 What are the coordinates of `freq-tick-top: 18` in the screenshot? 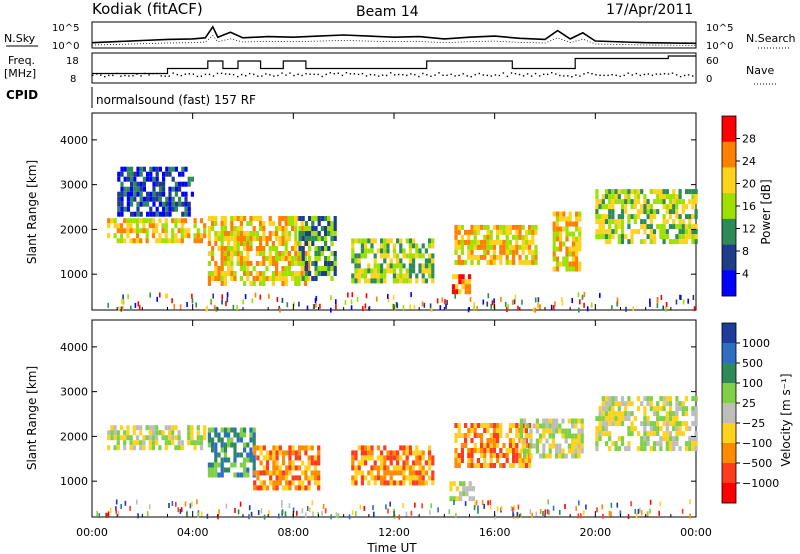 It's located at (72, 61).